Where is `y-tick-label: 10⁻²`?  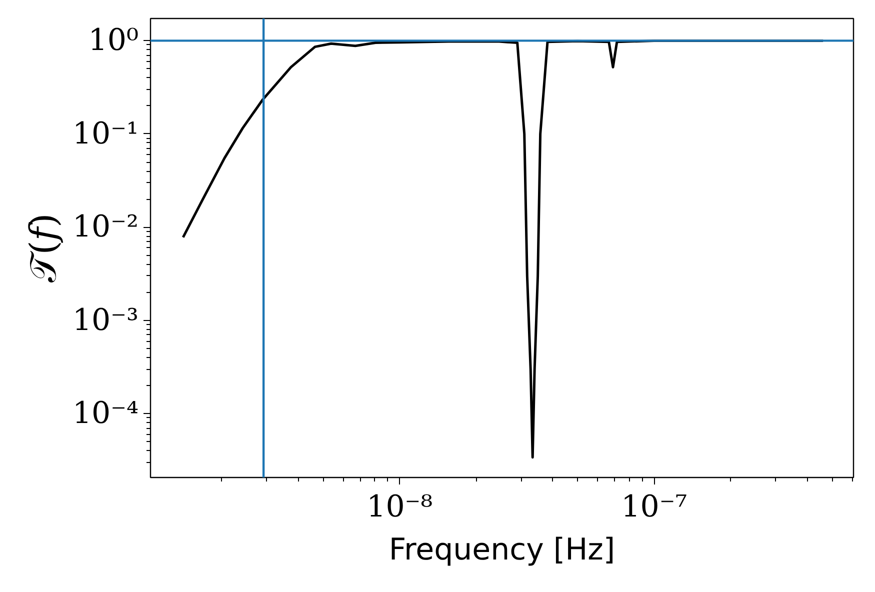
y-tick-label: 10⁻² is located at coordinates (105, 227).